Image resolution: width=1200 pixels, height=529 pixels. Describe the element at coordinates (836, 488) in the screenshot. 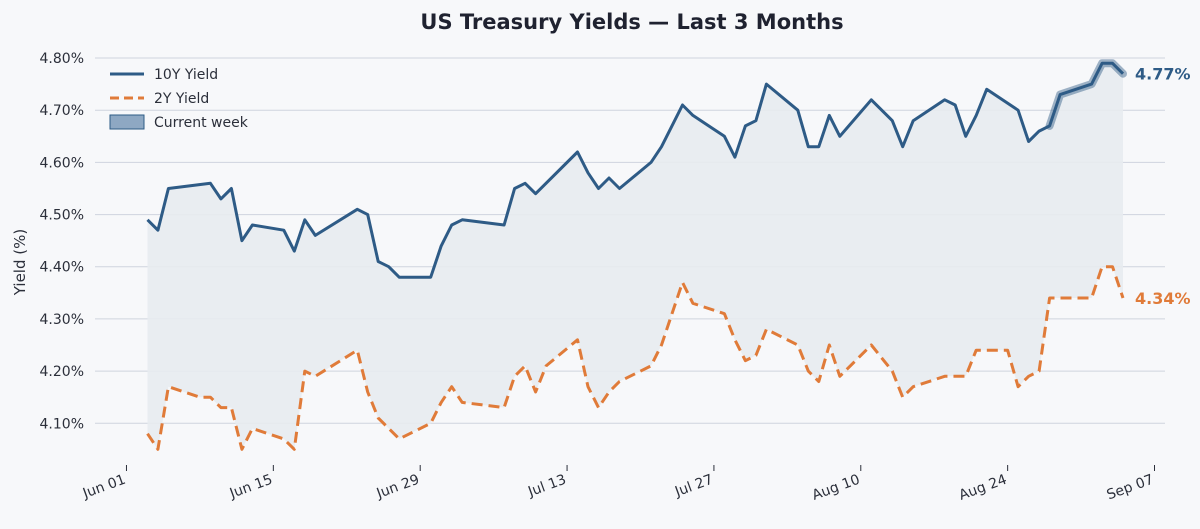

I see `x-tick-label: Aug 10` at that location.